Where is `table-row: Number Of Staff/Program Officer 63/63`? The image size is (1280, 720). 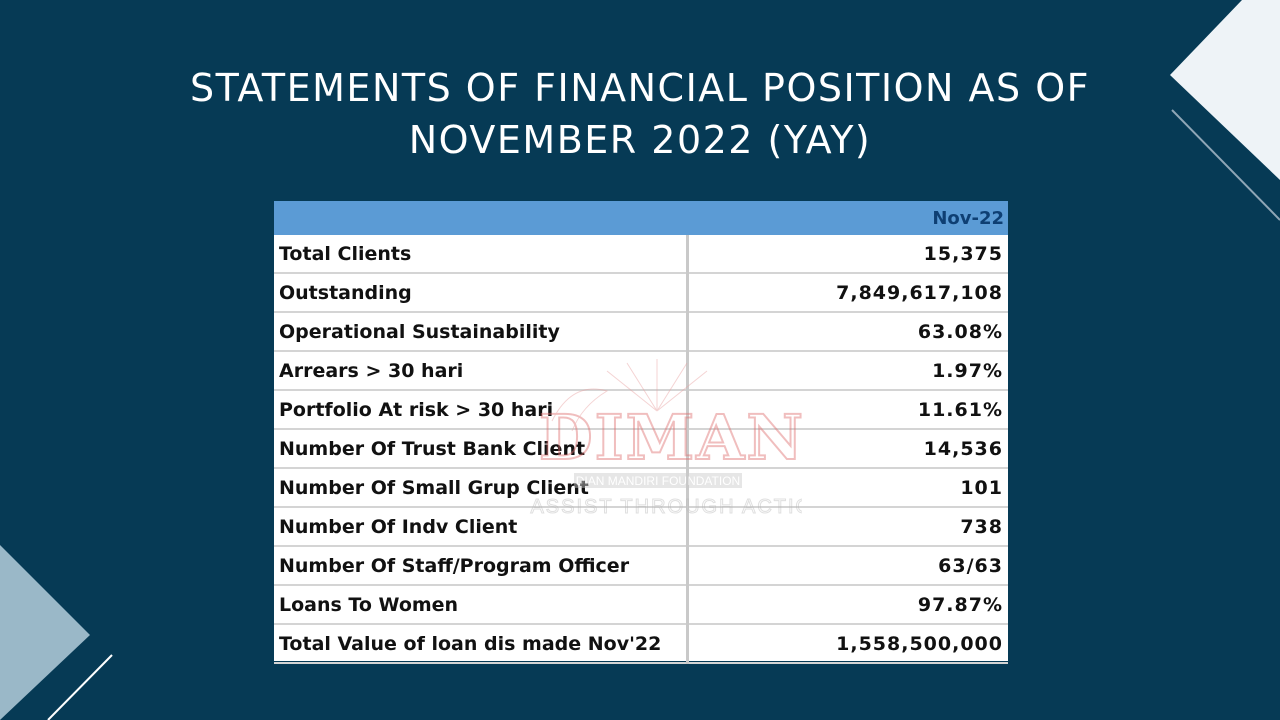 table-row: Number Of Staff/Program Officer 63/63 is located at coordinates (641, 566).